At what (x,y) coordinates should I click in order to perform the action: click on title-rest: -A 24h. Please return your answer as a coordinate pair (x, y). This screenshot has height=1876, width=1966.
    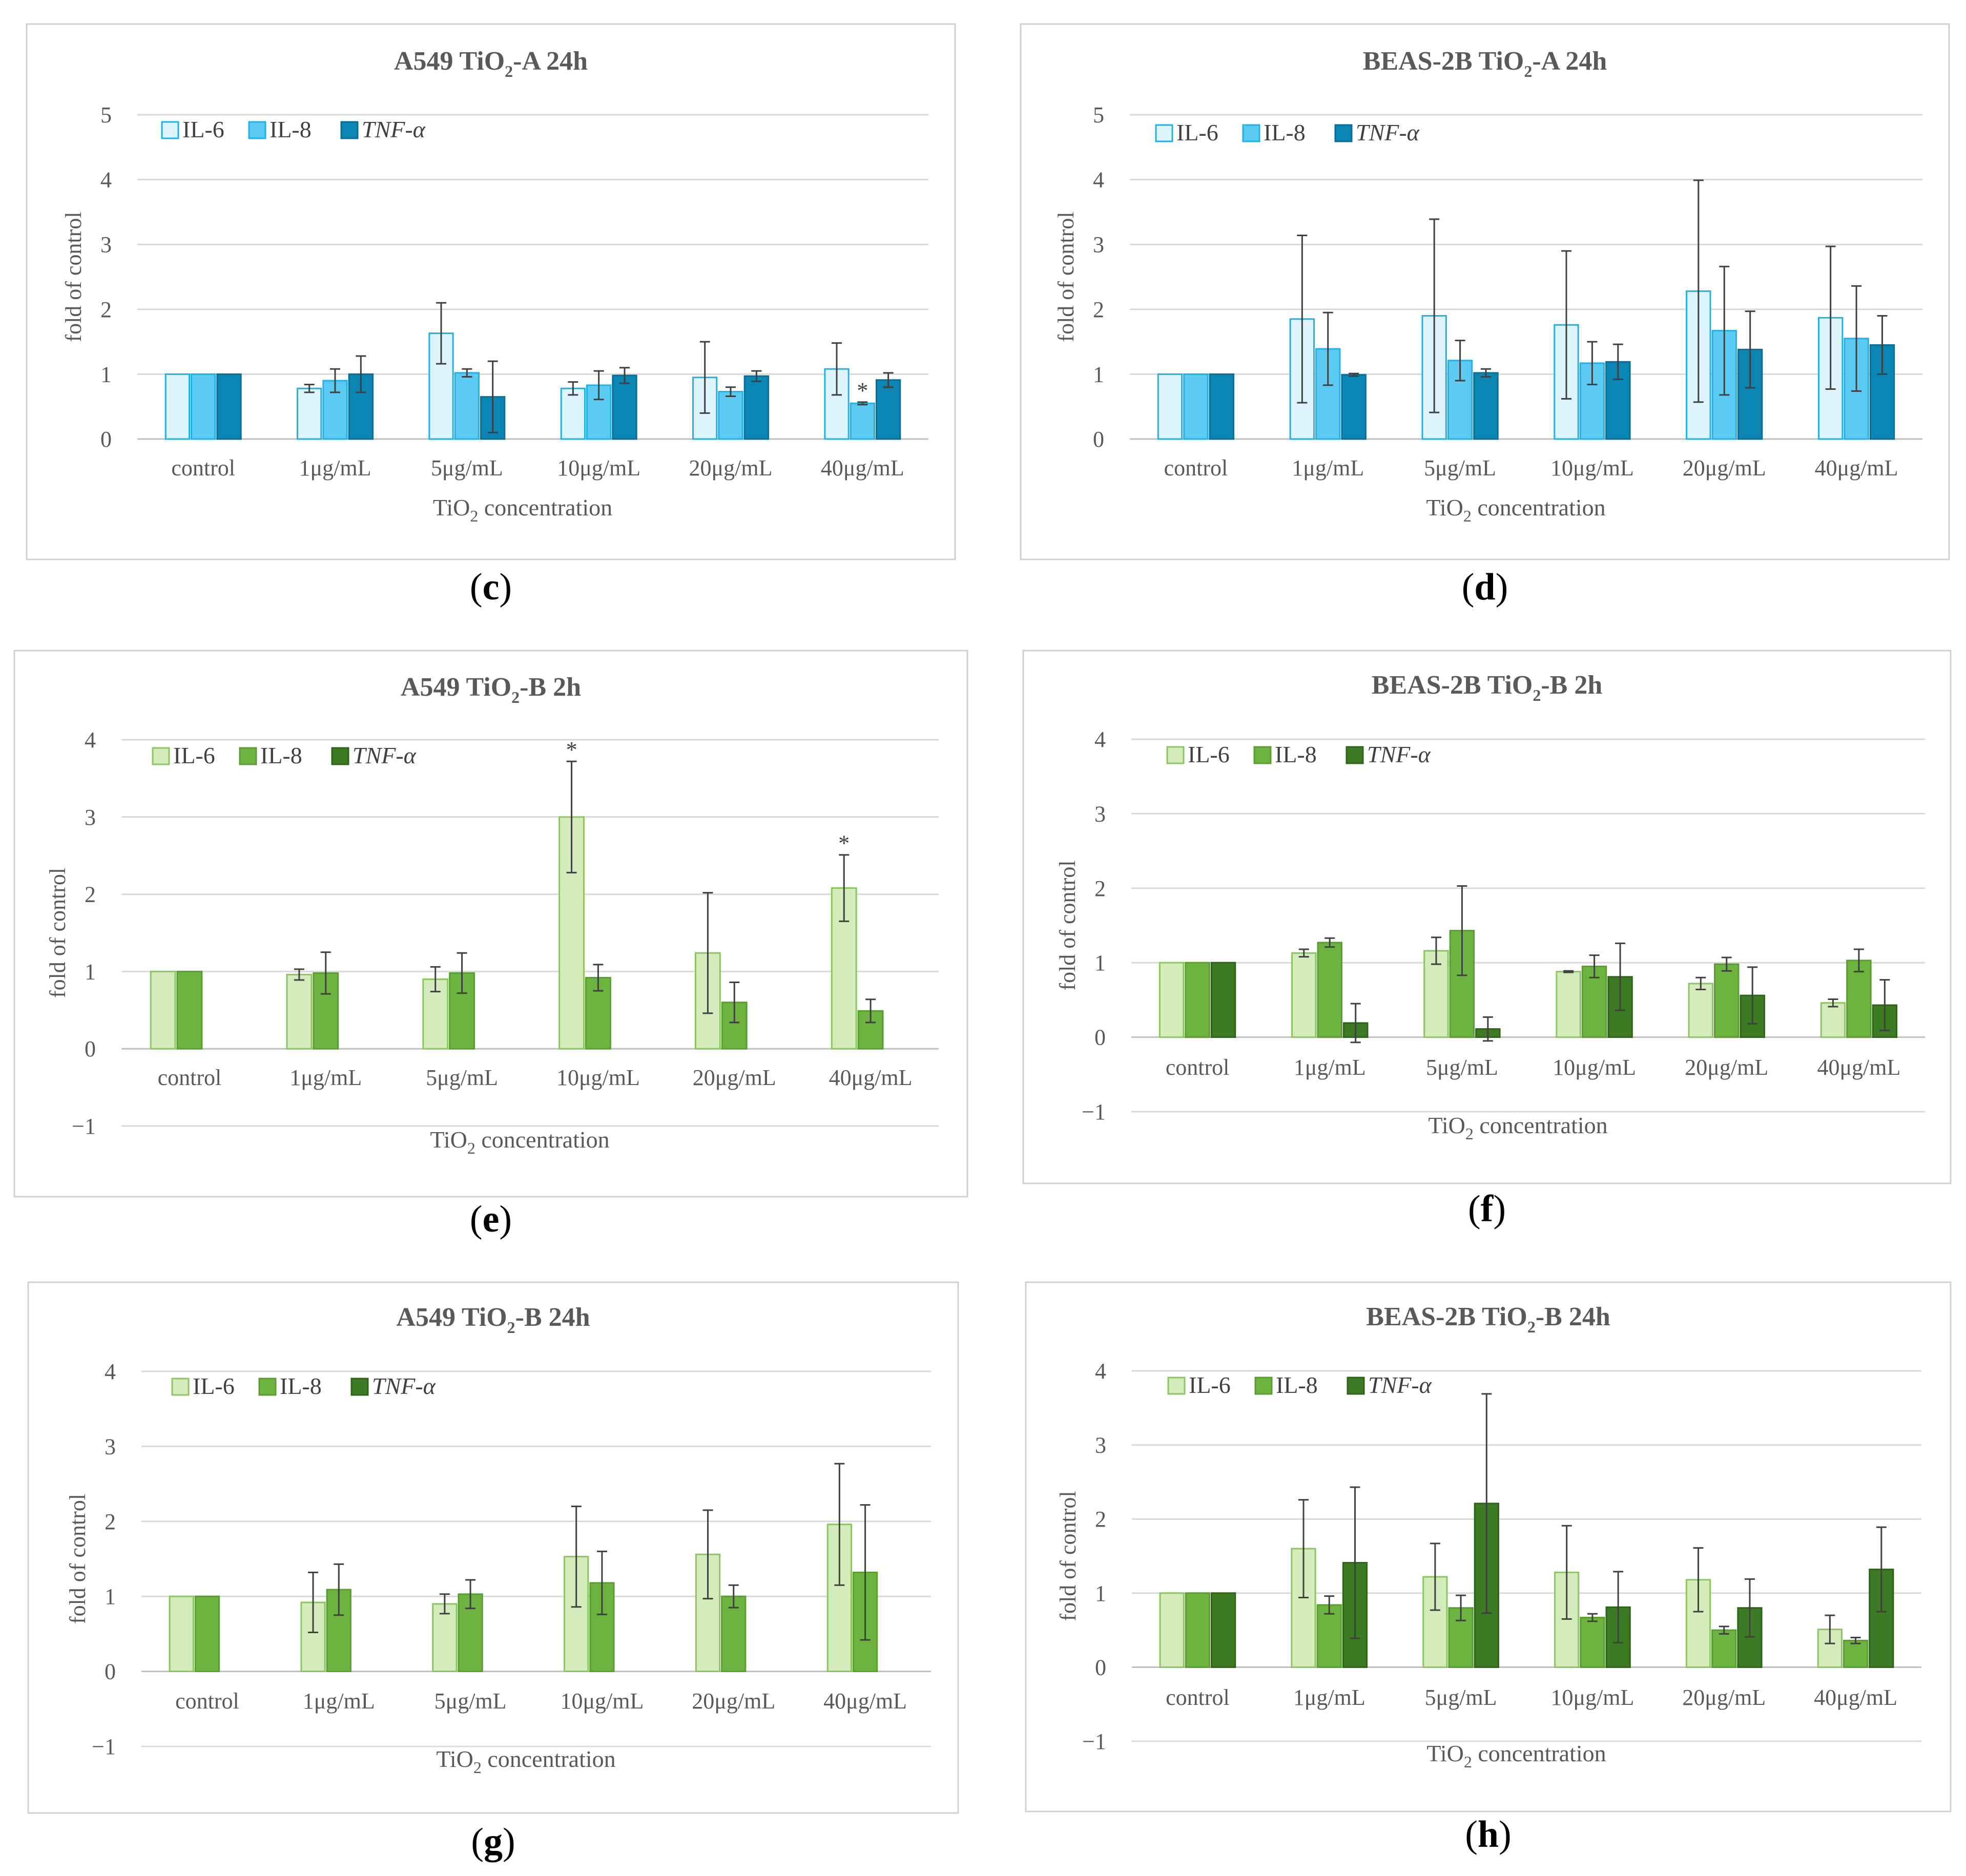
    Looking at the image, I should click on (550, 61).